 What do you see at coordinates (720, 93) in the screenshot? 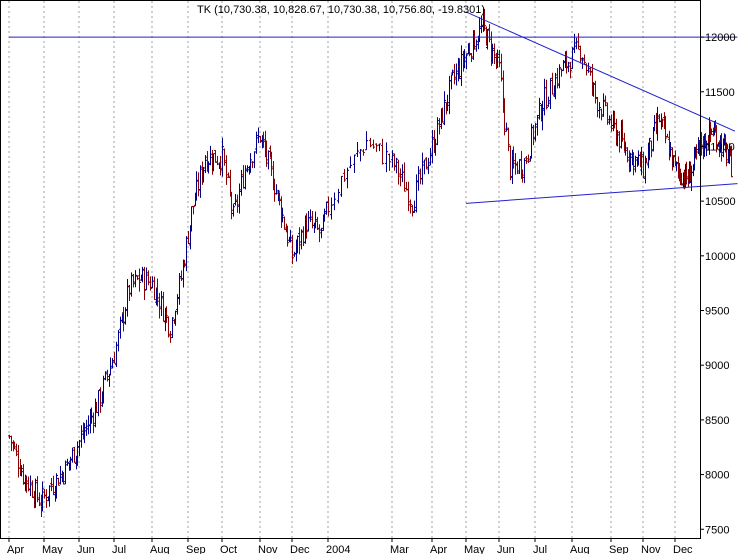
I see `y-tick-label: 11500` at bounding box center [720, 93].